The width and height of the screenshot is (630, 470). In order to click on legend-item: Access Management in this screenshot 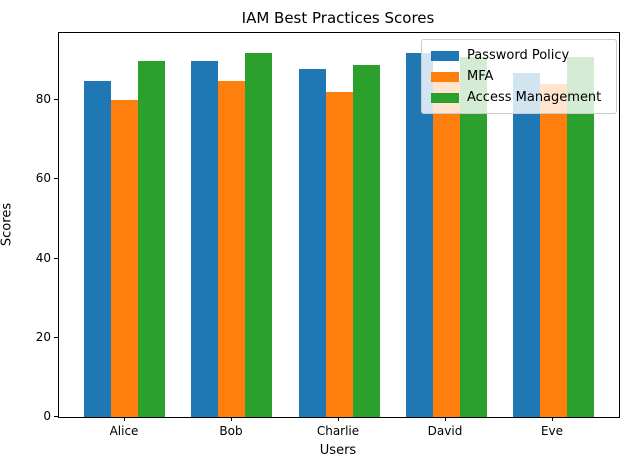, I will do `click(519, 97)`.